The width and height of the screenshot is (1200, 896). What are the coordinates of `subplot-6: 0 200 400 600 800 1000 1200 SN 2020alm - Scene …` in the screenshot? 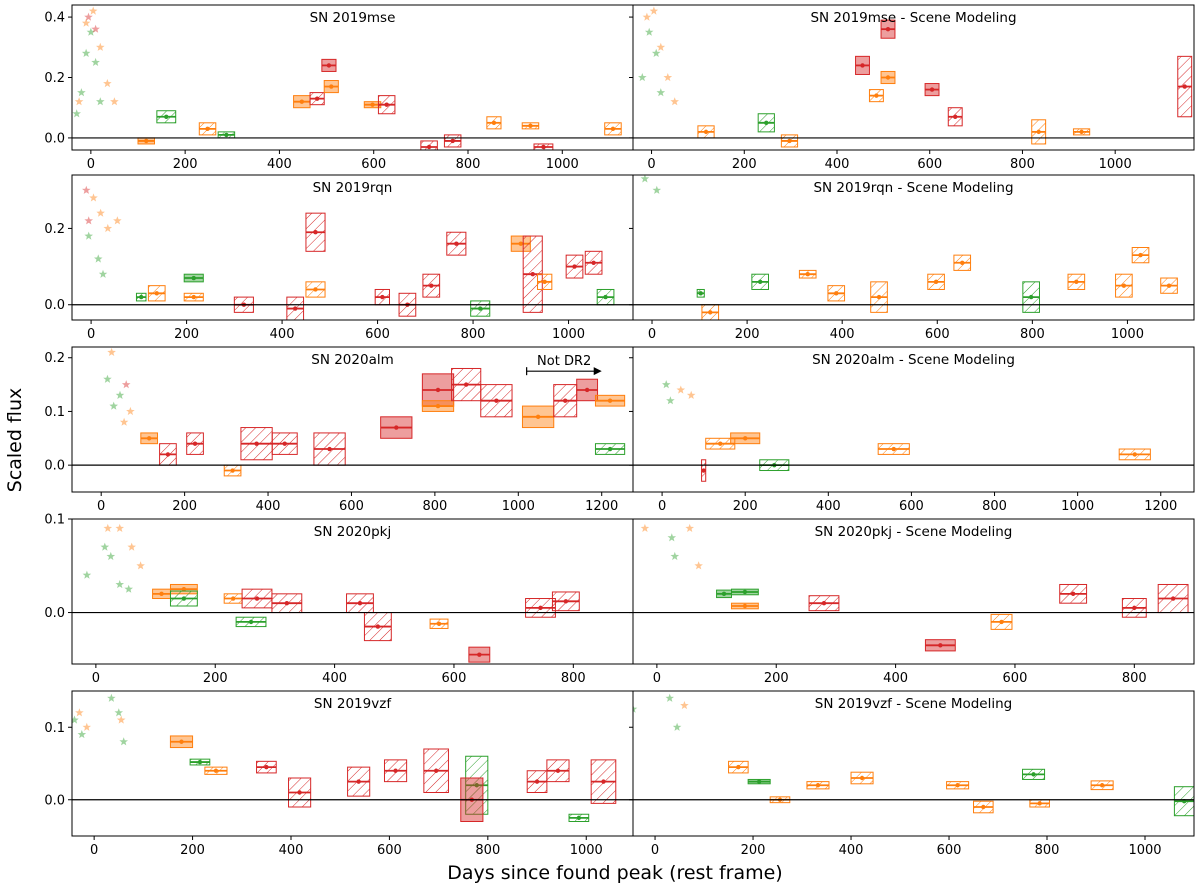 It's located at (912, 430).